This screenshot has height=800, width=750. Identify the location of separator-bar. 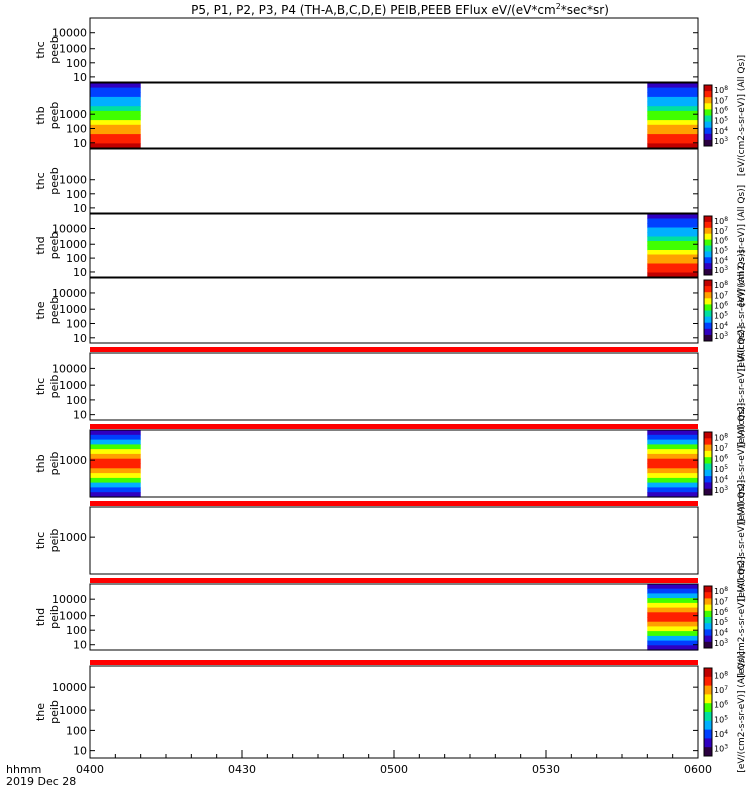
(394, 503).